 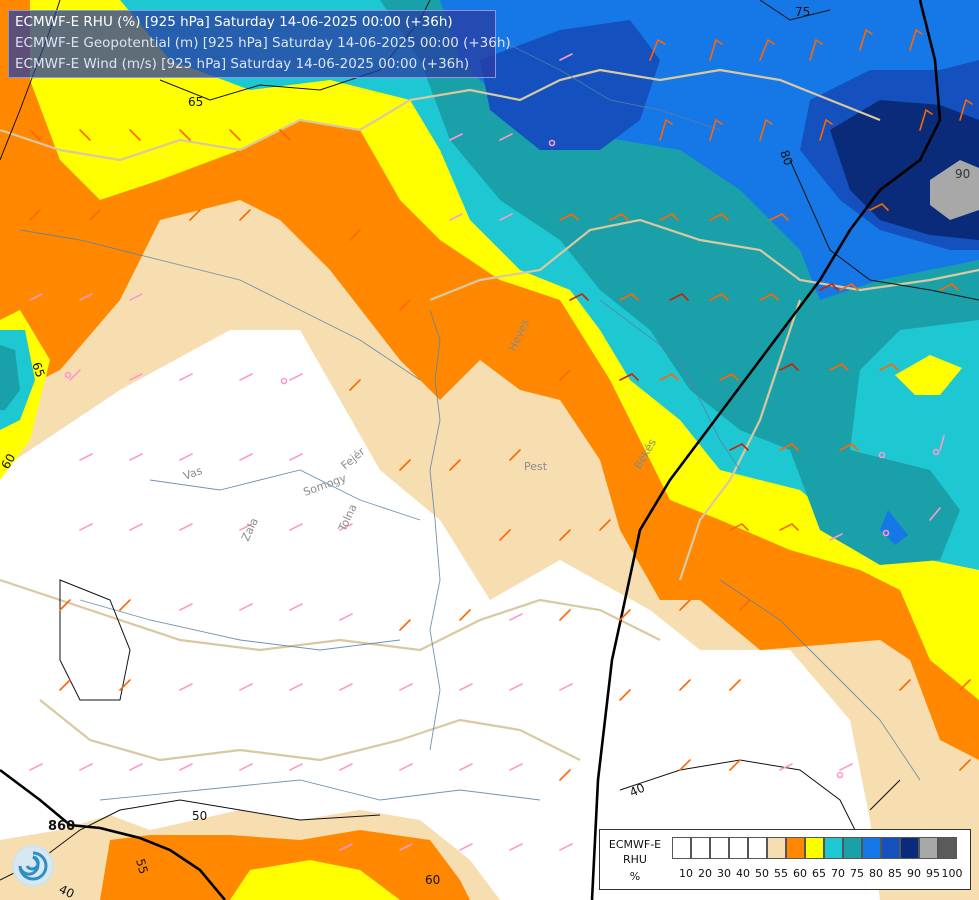 I want to click on legend-tick-label: 30, so click(x=724, y=873).